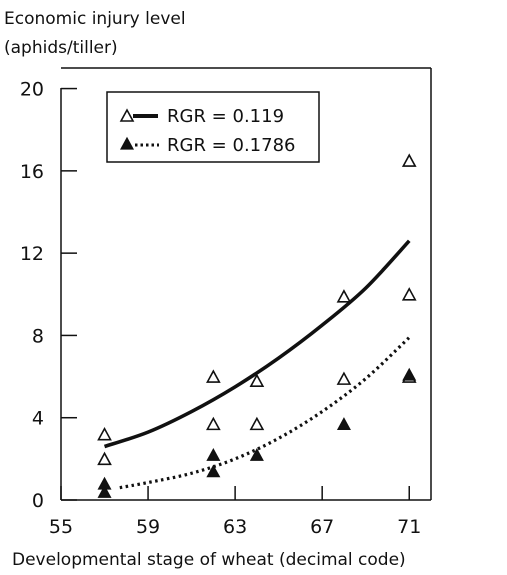  What do you see at coordinates (61, 527) in the screenshot?
I see `x-tick-label: 55` at bounding box center [61, 527].